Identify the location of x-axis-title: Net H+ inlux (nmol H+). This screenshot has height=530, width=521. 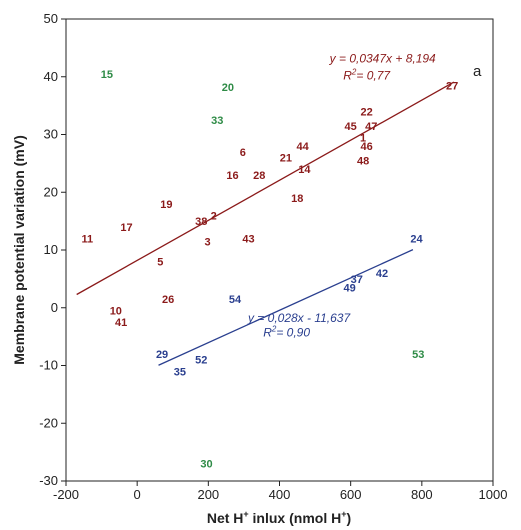
(279, 517).